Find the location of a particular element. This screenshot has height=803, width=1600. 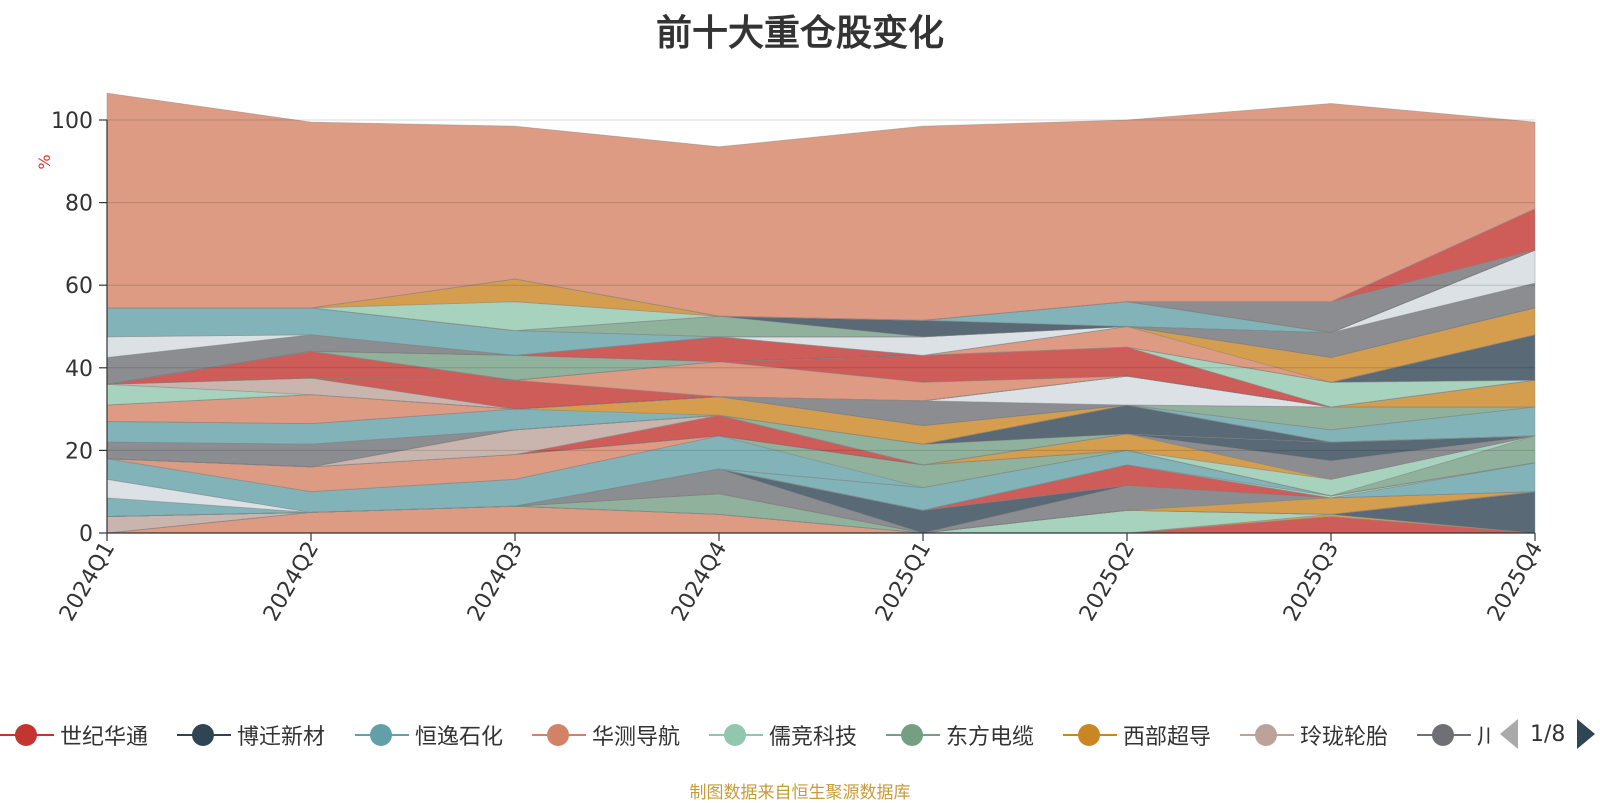

x-tick-label: 2025Q2 is located at coordinates (1107, 582).